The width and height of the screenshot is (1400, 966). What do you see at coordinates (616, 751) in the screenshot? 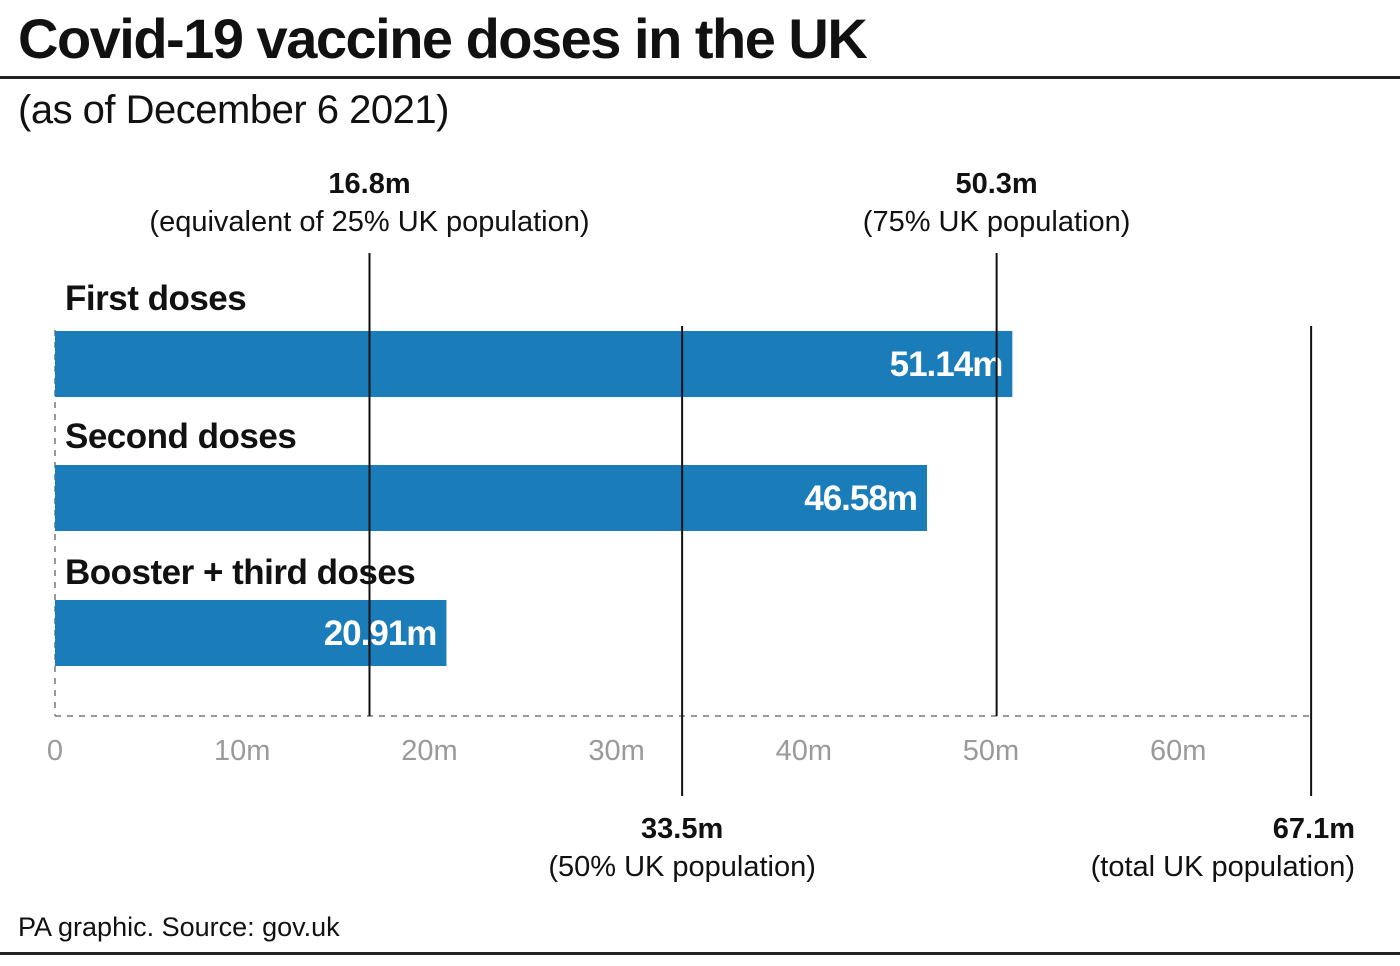
I see `x-tick-label: 30m` at bounding box center [616, 751].